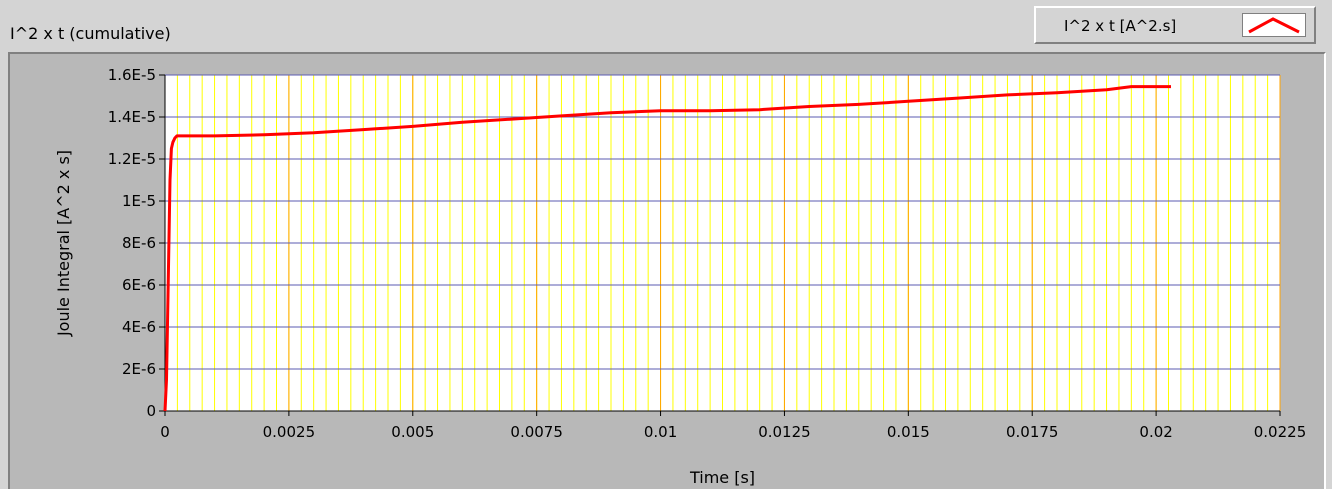  I want to click on x-tick-label: 0.0175, so click(1032, 432).